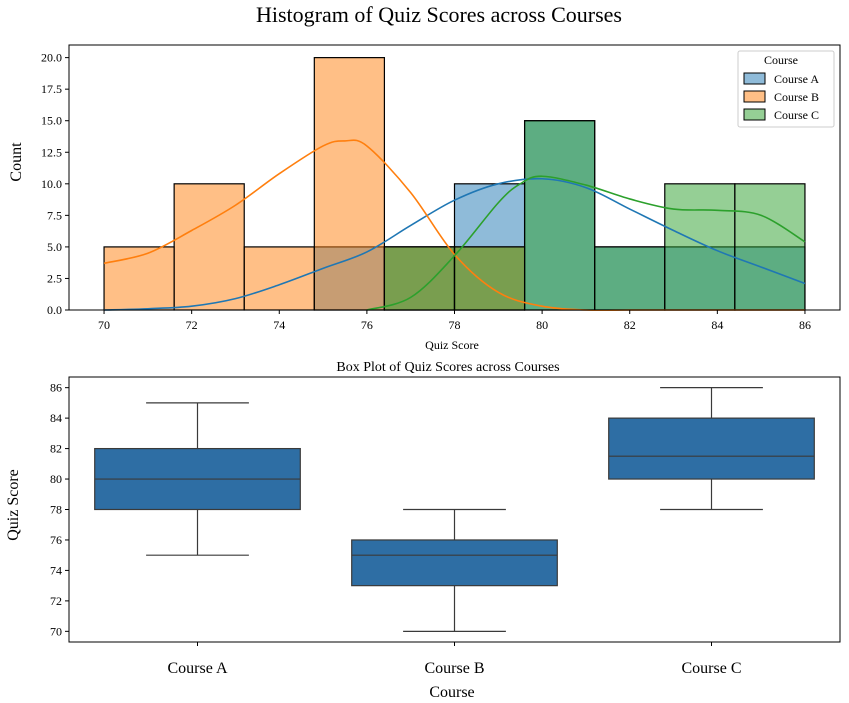  What do you see at coordinates (439, 14) in the screenshot?
I see `figure-title: Histogram of Quiz Scores across Courses` at bounding box center [439, 14].